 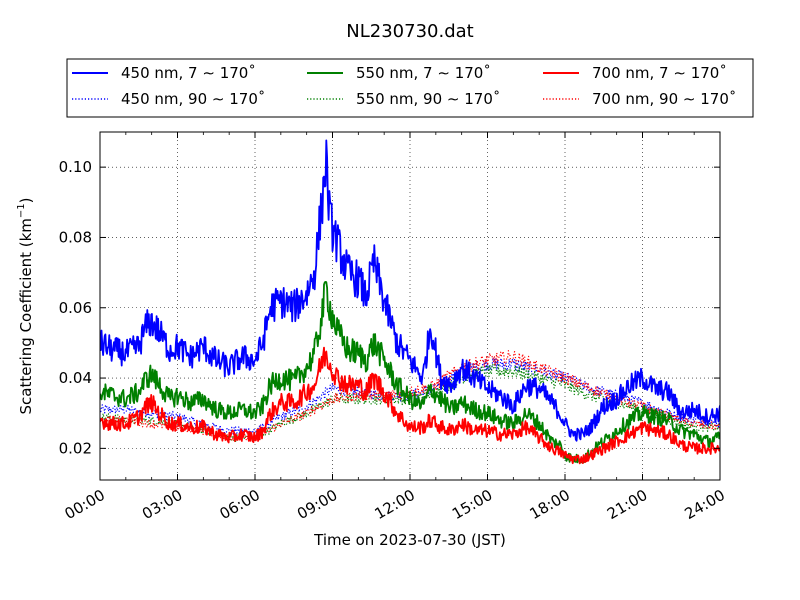 I want to click on legend-entry: 450 nm, 90 ∼ 170˚, so click(x=168, y=99).